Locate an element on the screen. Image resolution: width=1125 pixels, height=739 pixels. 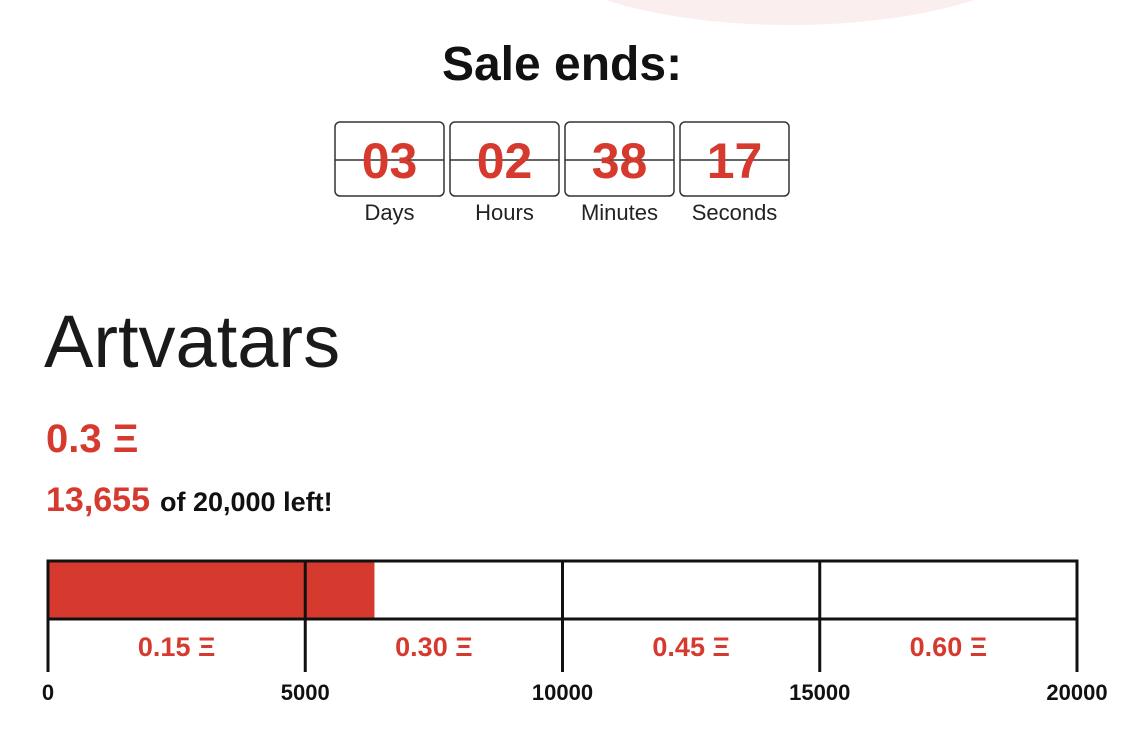
tick-label: 15000 is located at coordinates (819, 692).